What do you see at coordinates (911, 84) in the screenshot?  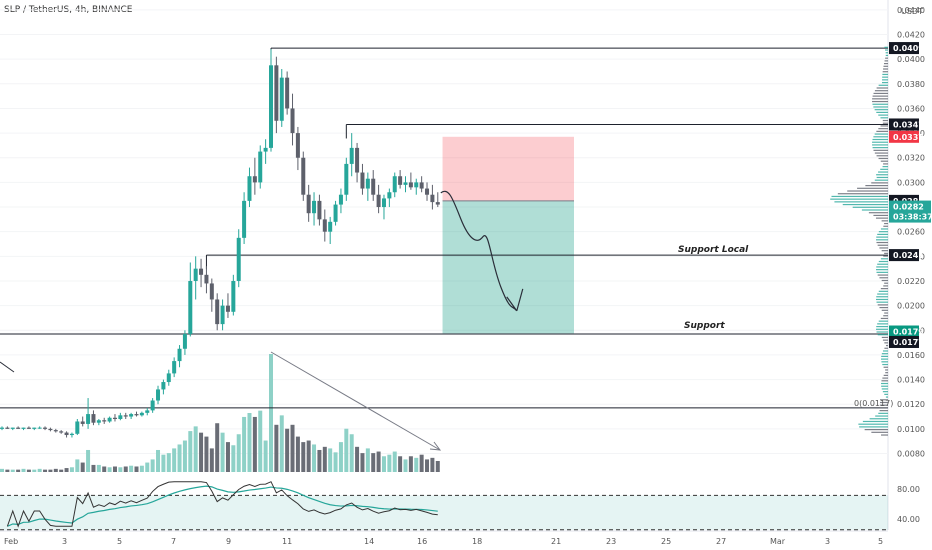 I see `price-tick-3: 0.0380` at bounding box center [911, 84].